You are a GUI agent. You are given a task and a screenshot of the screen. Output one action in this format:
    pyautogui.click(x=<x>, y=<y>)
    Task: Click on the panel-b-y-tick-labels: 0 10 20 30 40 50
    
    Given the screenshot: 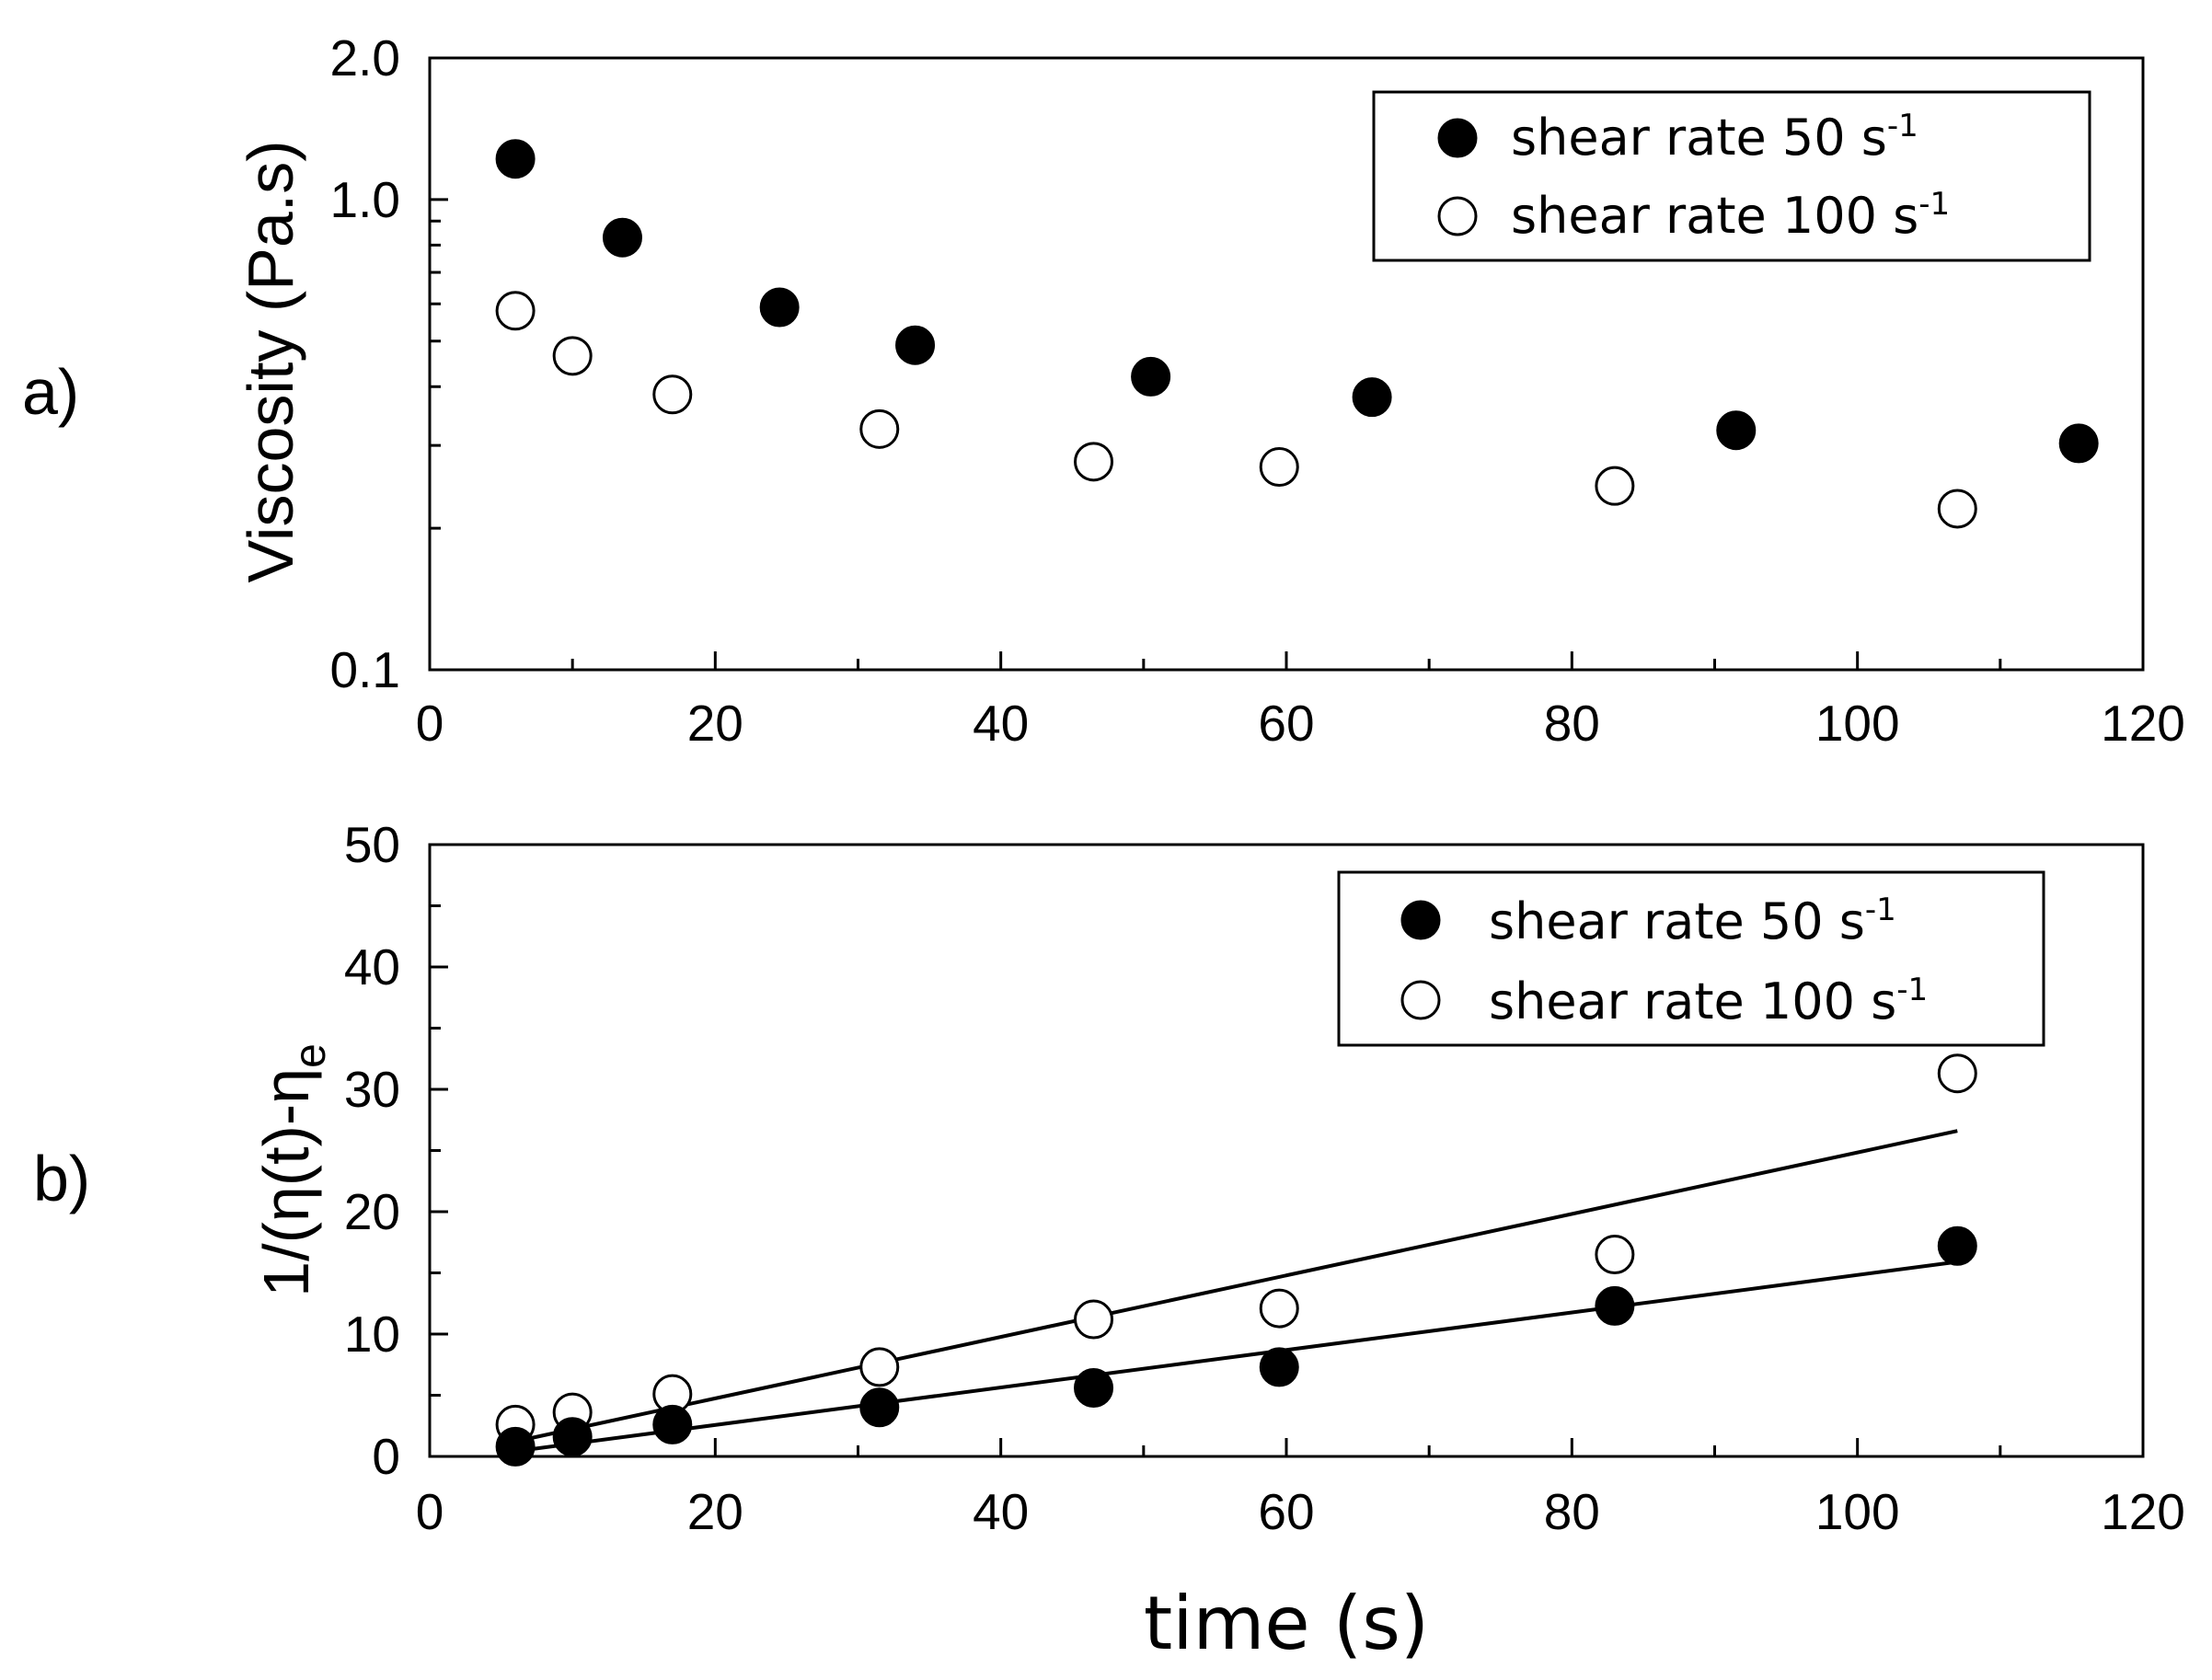 What is the action you would take?
    pyautogui.click(x=372, y=1150)
    